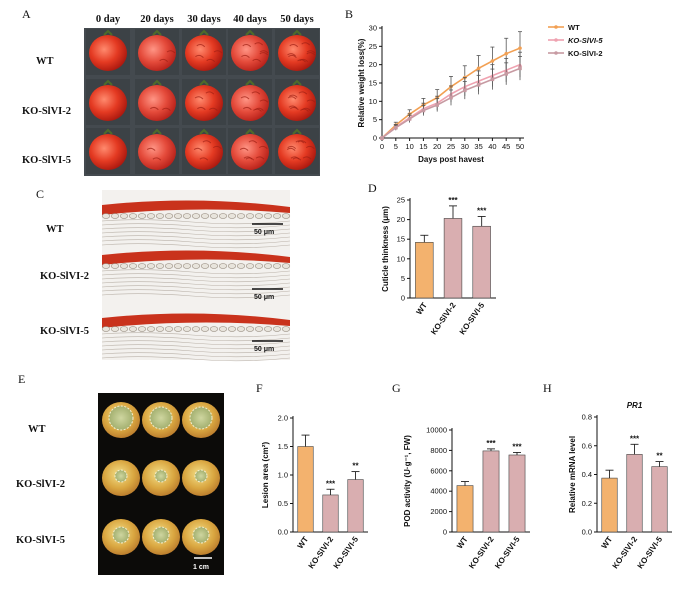 Image resolution: width=700 pixels, height=606 pixels. I want to click on chart-title: PR1, so click(635, 405).